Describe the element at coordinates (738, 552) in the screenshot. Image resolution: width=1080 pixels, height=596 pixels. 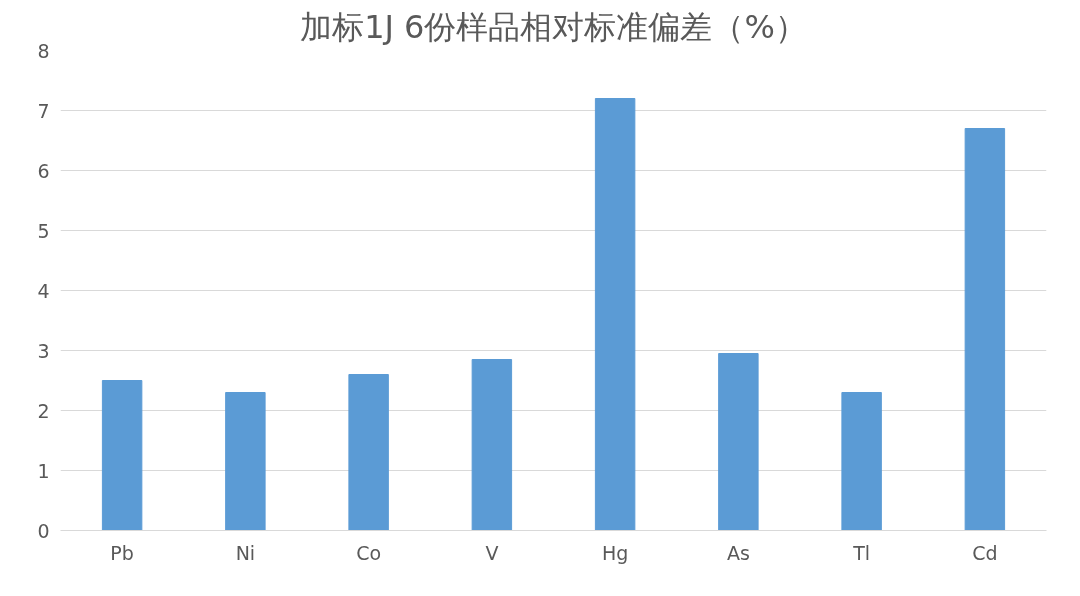
I see `x-tick-label: As` at that location.